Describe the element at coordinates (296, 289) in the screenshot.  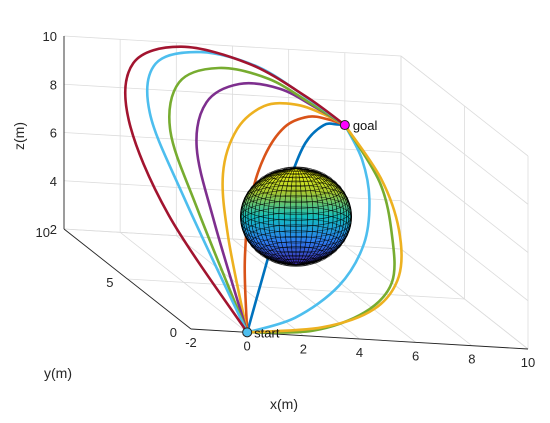
I see `floor-grid-y` at that location.